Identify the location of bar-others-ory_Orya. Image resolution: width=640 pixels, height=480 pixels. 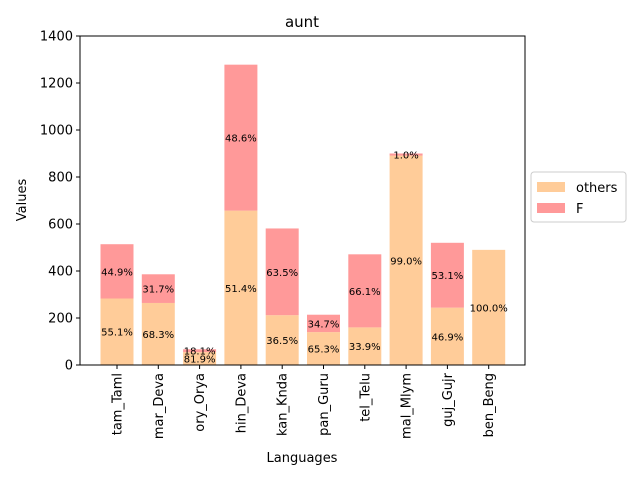
(200, 358).